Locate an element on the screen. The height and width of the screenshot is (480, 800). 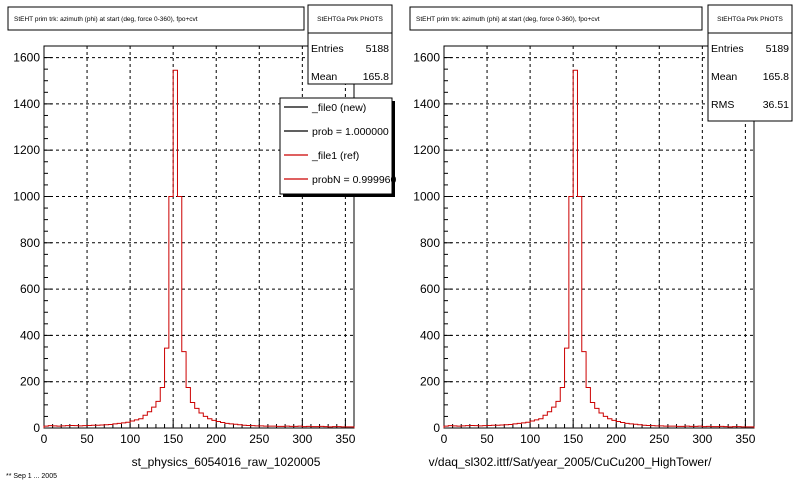
legend-entry-label: prob = 1.000000 is located at coordinates (350, 132).